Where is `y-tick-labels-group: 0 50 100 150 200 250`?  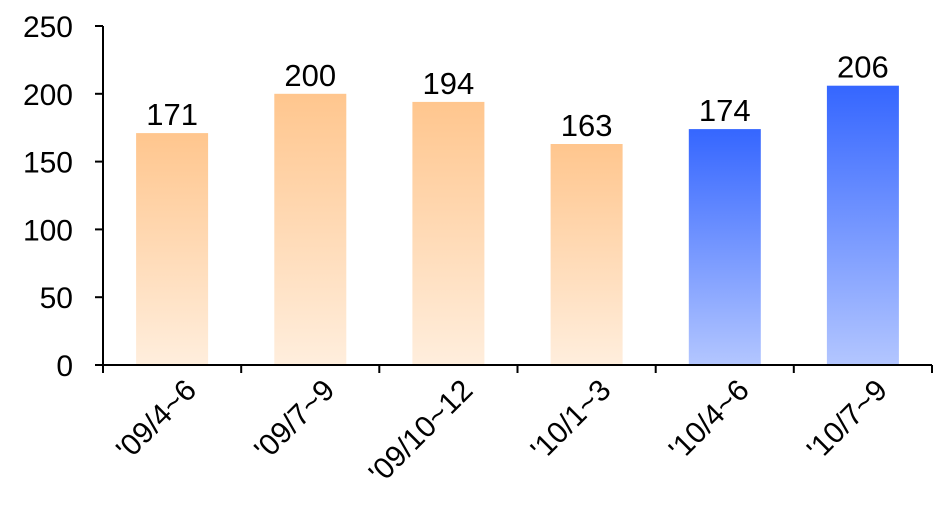 y-tick-labels-group: 0 50 100 150 200 250 is located at coordinates (48, 197).